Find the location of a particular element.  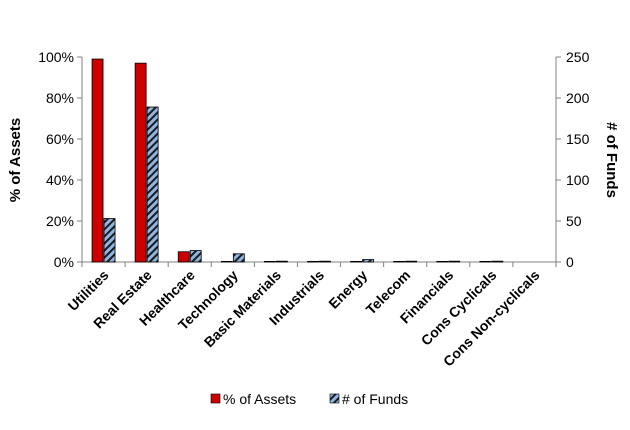

y-tick-label: 80% is located at coordinates (60, 98).